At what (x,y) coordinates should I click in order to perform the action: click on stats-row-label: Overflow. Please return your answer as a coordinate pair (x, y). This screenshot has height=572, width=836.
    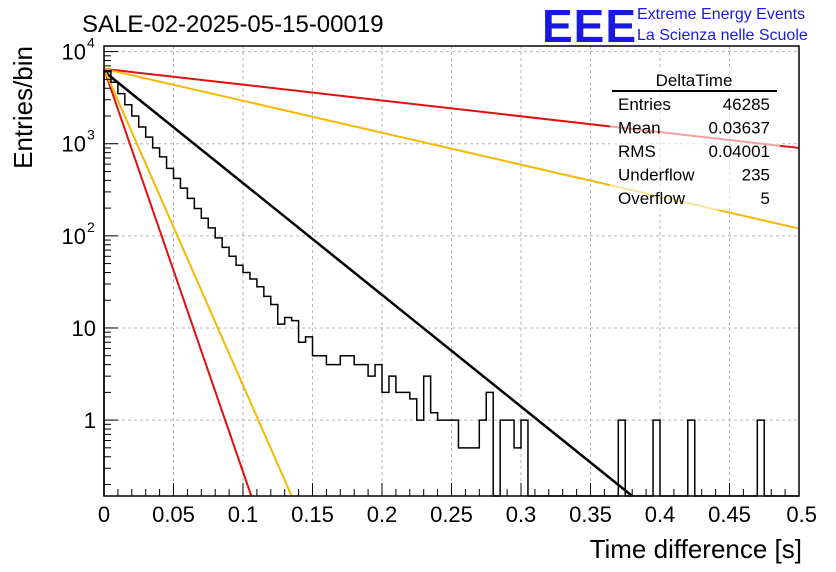
    Looking at the image, I should click on (652, 198).